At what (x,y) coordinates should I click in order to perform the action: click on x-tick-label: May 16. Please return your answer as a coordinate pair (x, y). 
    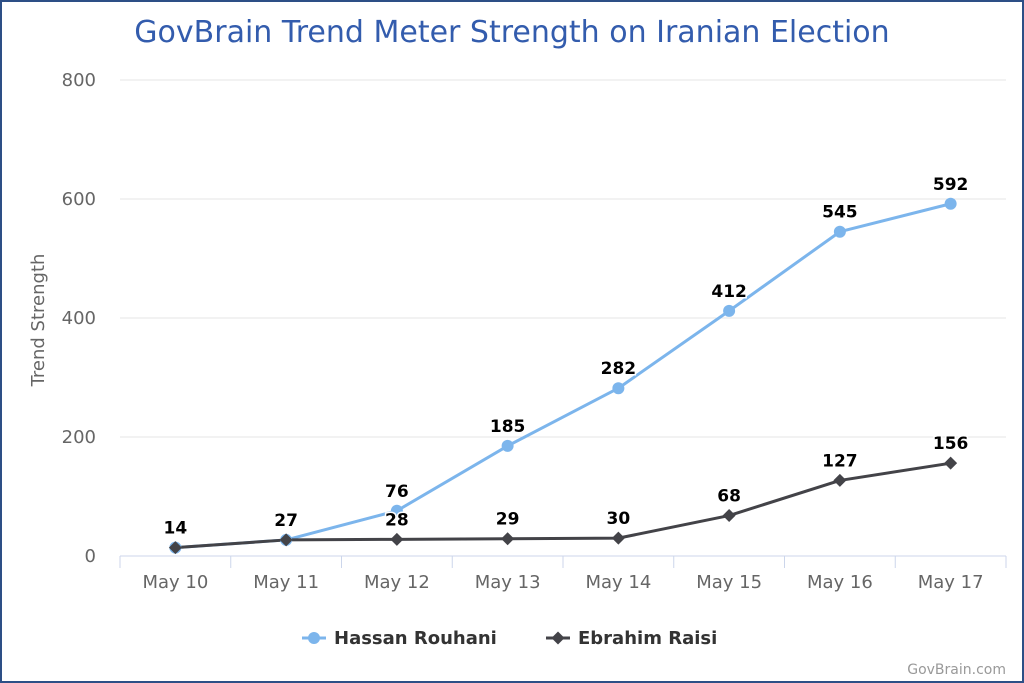
    Looking at the image, I should click on (840, 582).